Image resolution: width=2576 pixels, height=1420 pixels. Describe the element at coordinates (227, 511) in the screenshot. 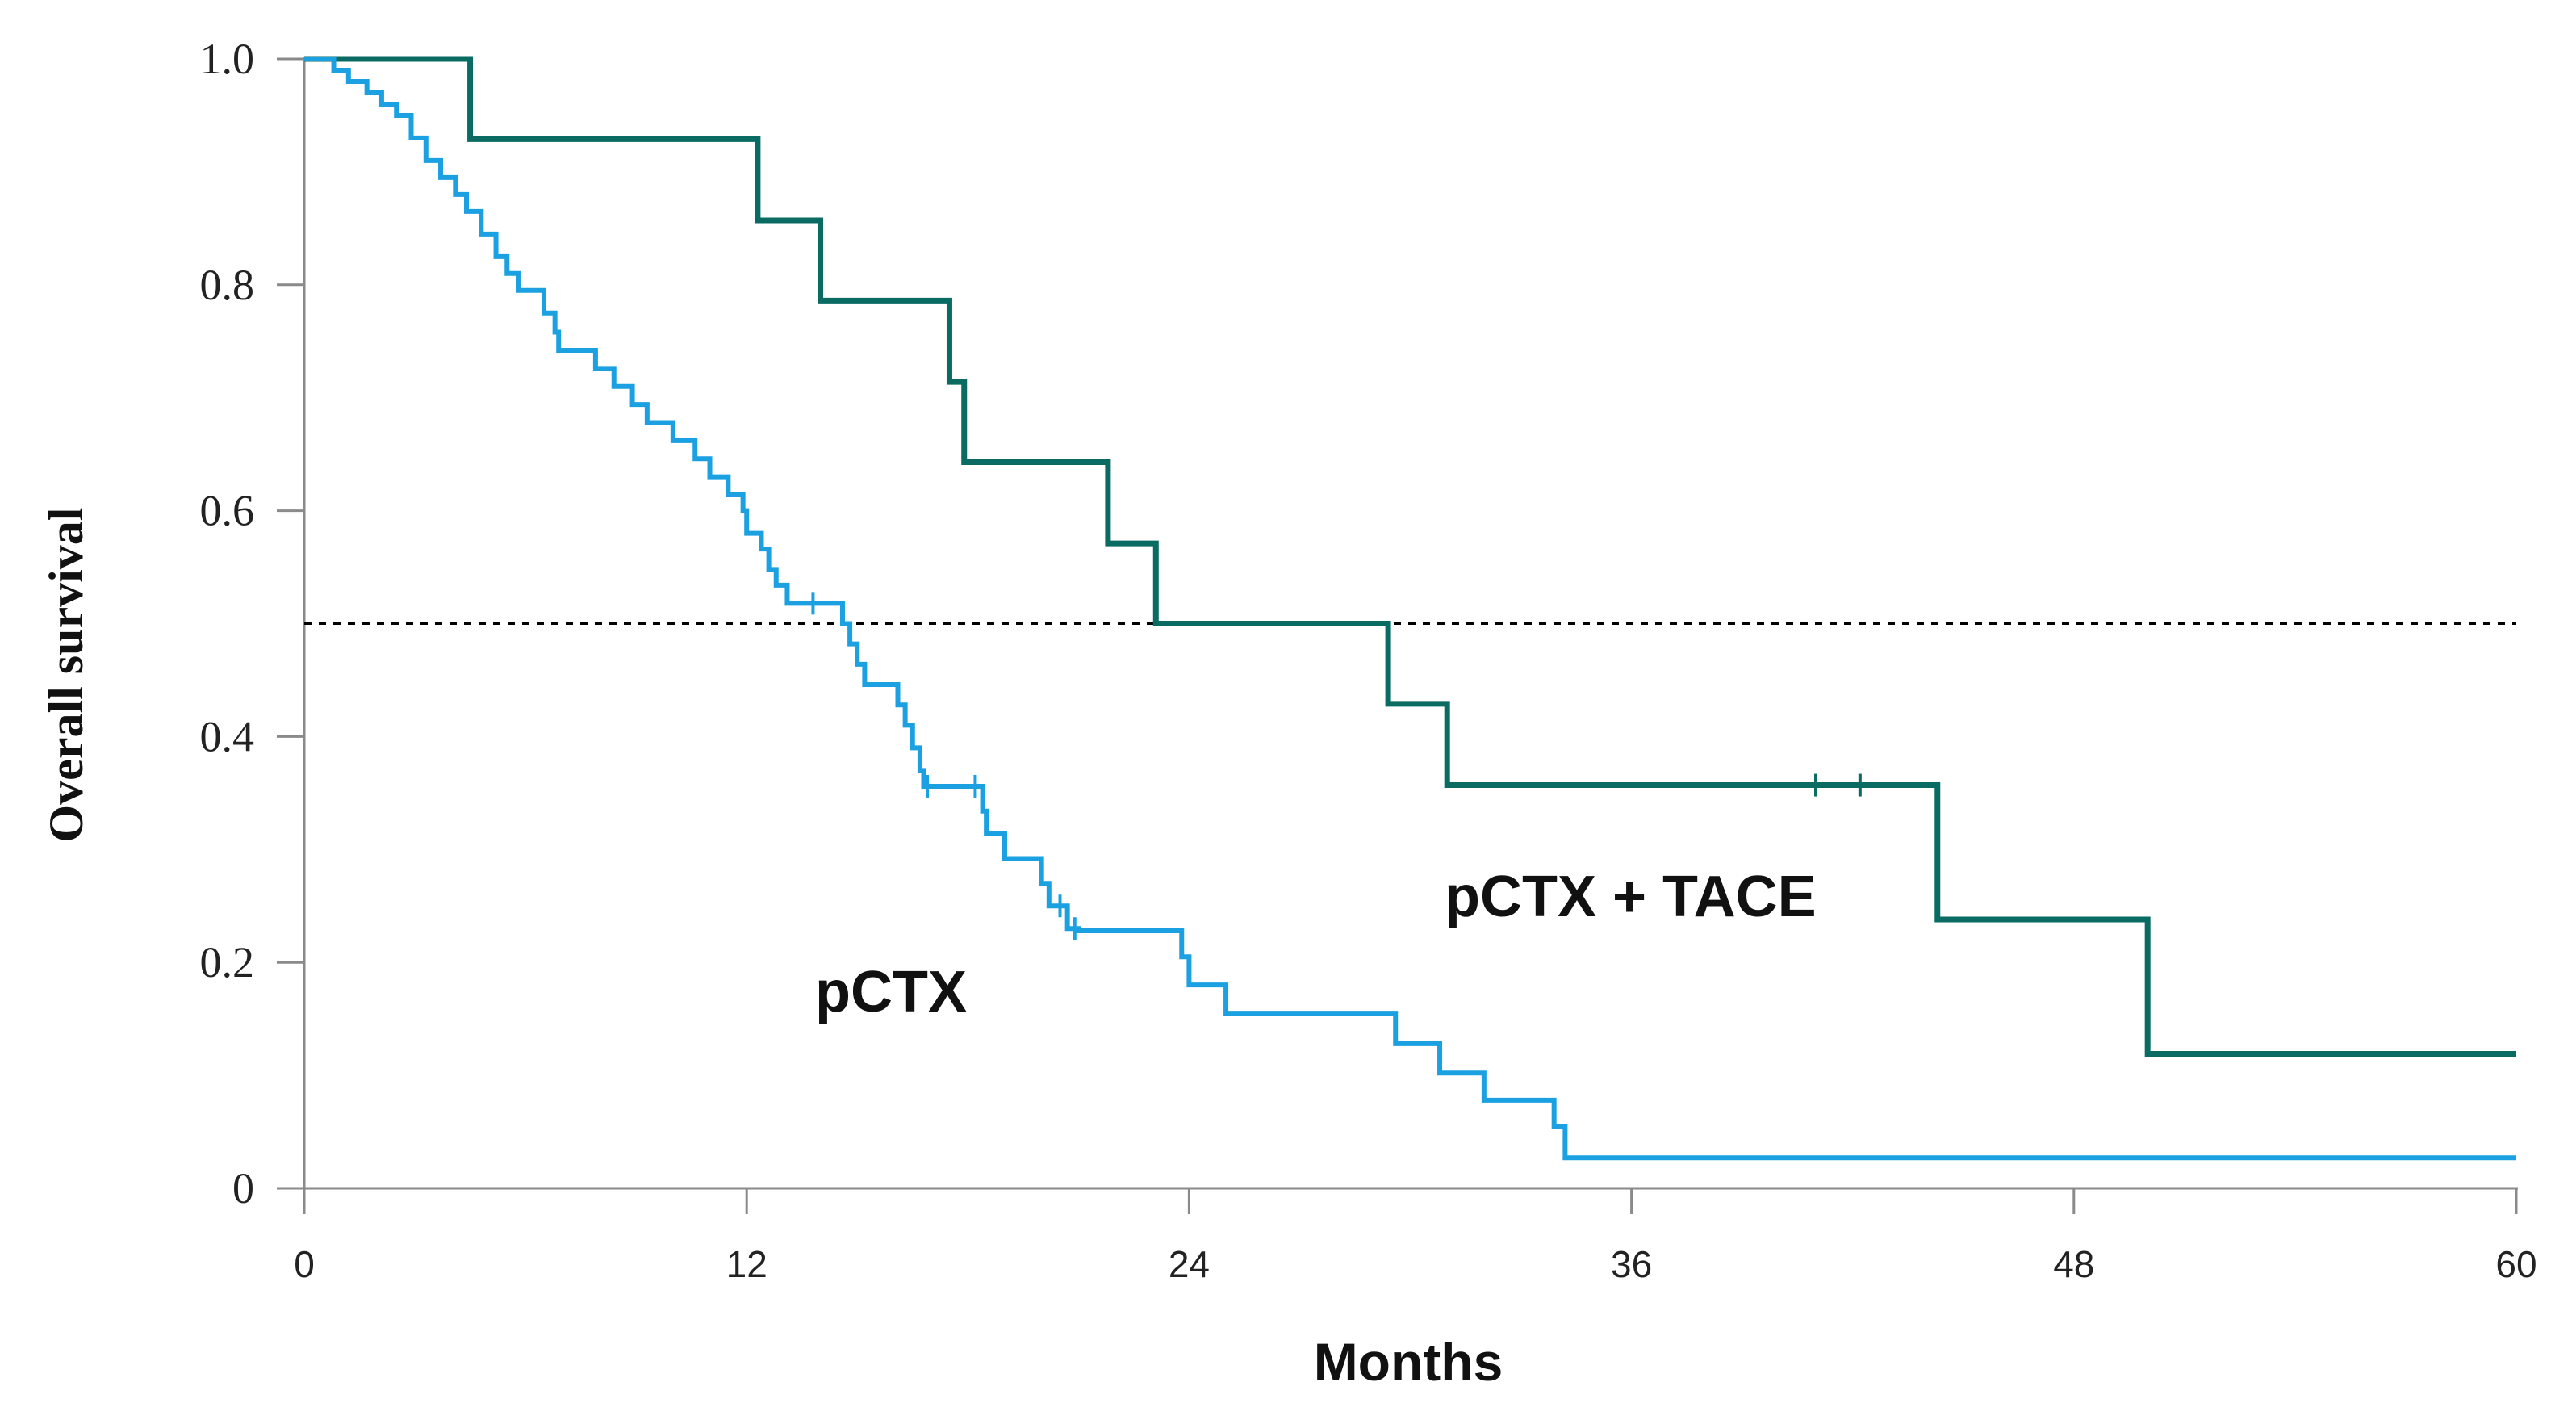

I see `y-tick-label: 0.6` at that location.